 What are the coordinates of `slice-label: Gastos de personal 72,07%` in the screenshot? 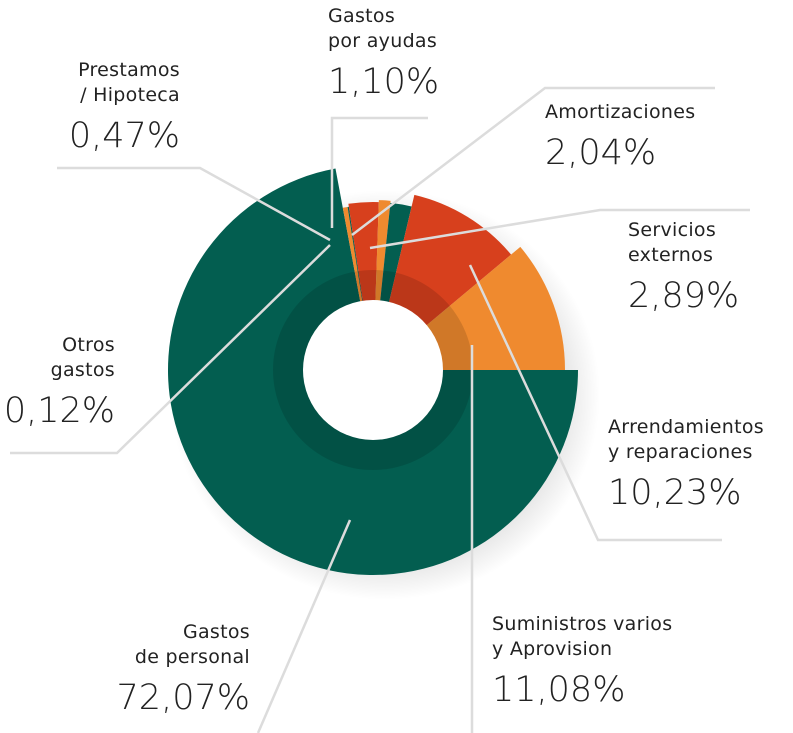 It's located at (125, 669).